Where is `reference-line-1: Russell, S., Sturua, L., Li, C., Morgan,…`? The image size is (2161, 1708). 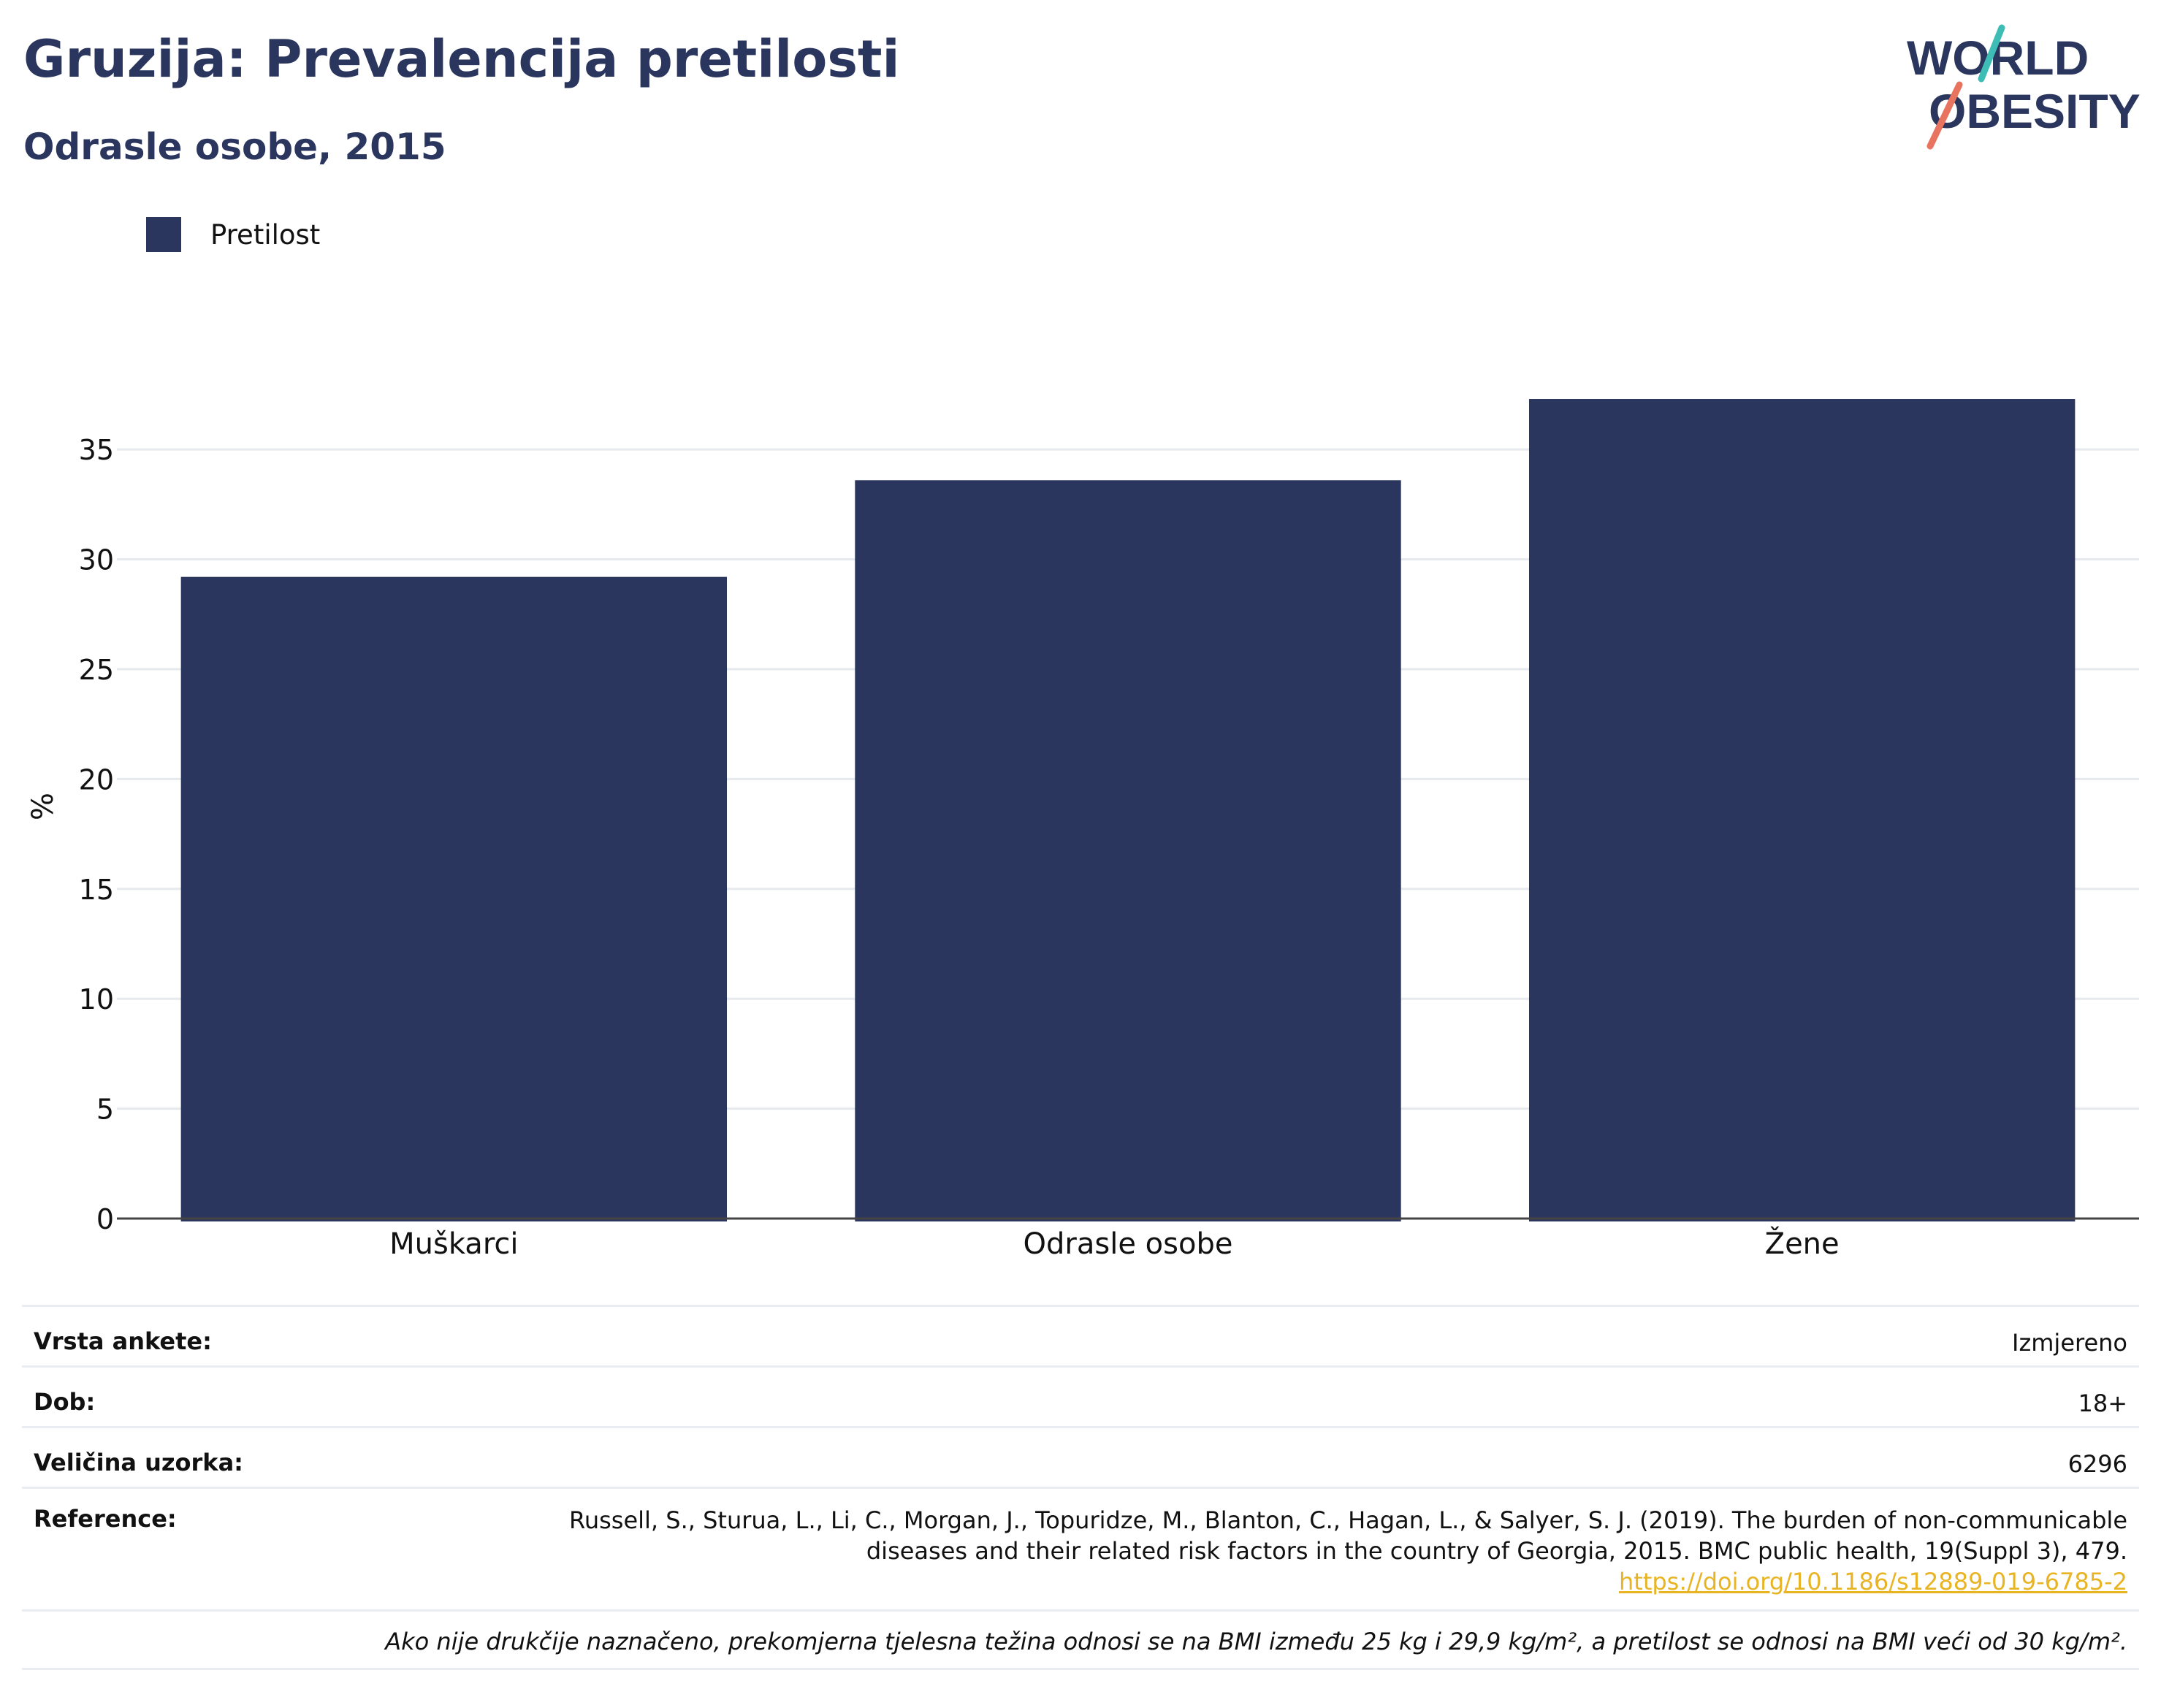 reference-line-1: Russell, S., Sturua, L., Li, C., Morgan,… is located at coordinates (1348, 1520).